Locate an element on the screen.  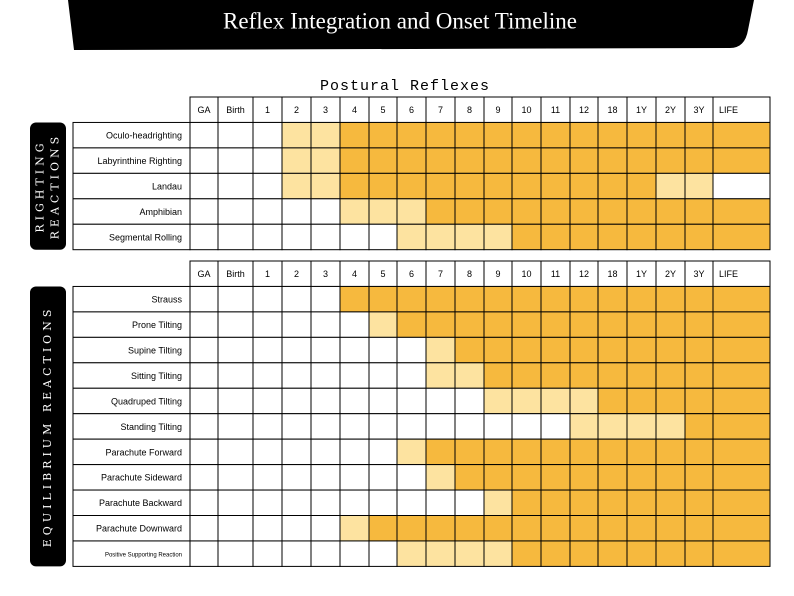
row-label: Oculo-headrighting is located at coordinates (144, 136).